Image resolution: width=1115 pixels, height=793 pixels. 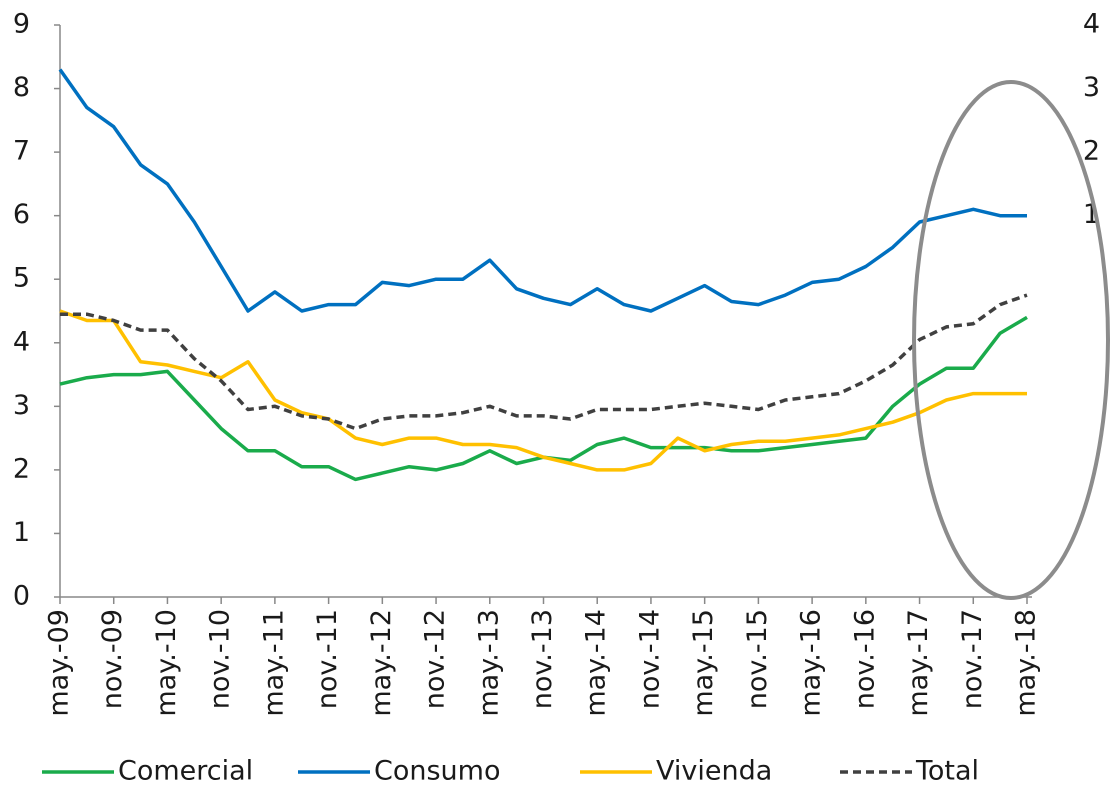 I want to click on y-tick-label: 0, so click(x=21, y=596).